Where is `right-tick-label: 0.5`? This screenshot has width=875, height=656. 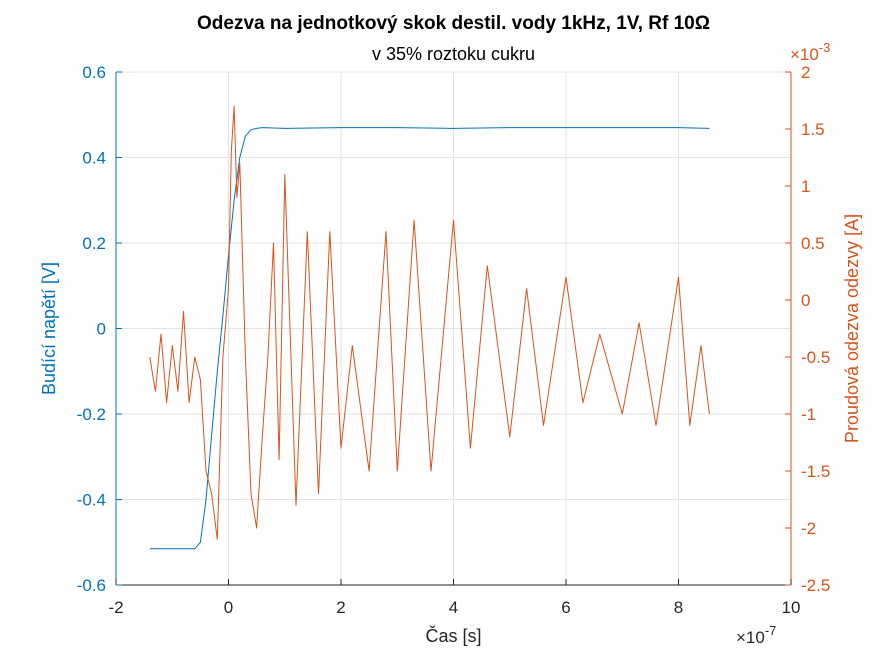 right-tick-label: 0.5 is located at coordinates (813, 243).